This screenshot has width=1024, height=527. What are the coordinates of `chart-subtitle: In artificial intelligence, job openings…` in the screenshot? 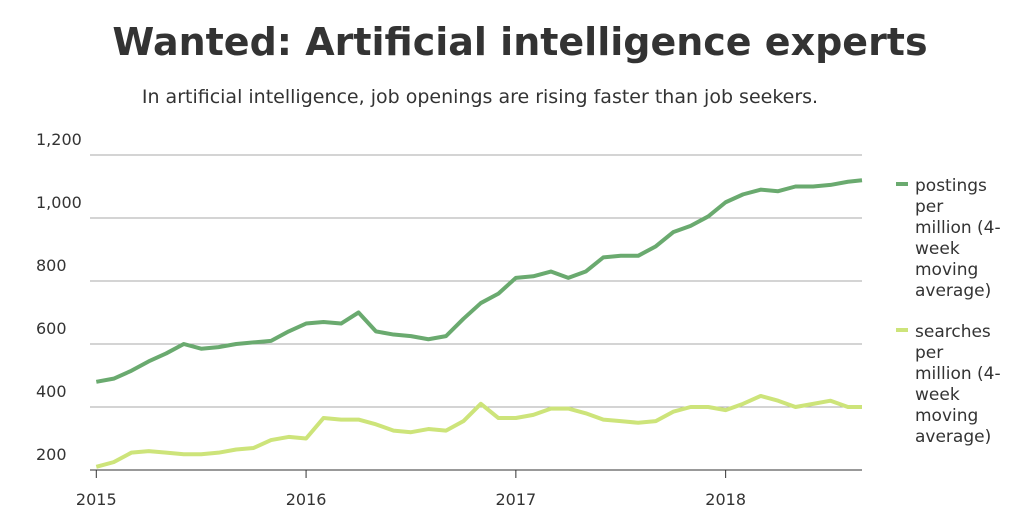 It's located at (480, 97).